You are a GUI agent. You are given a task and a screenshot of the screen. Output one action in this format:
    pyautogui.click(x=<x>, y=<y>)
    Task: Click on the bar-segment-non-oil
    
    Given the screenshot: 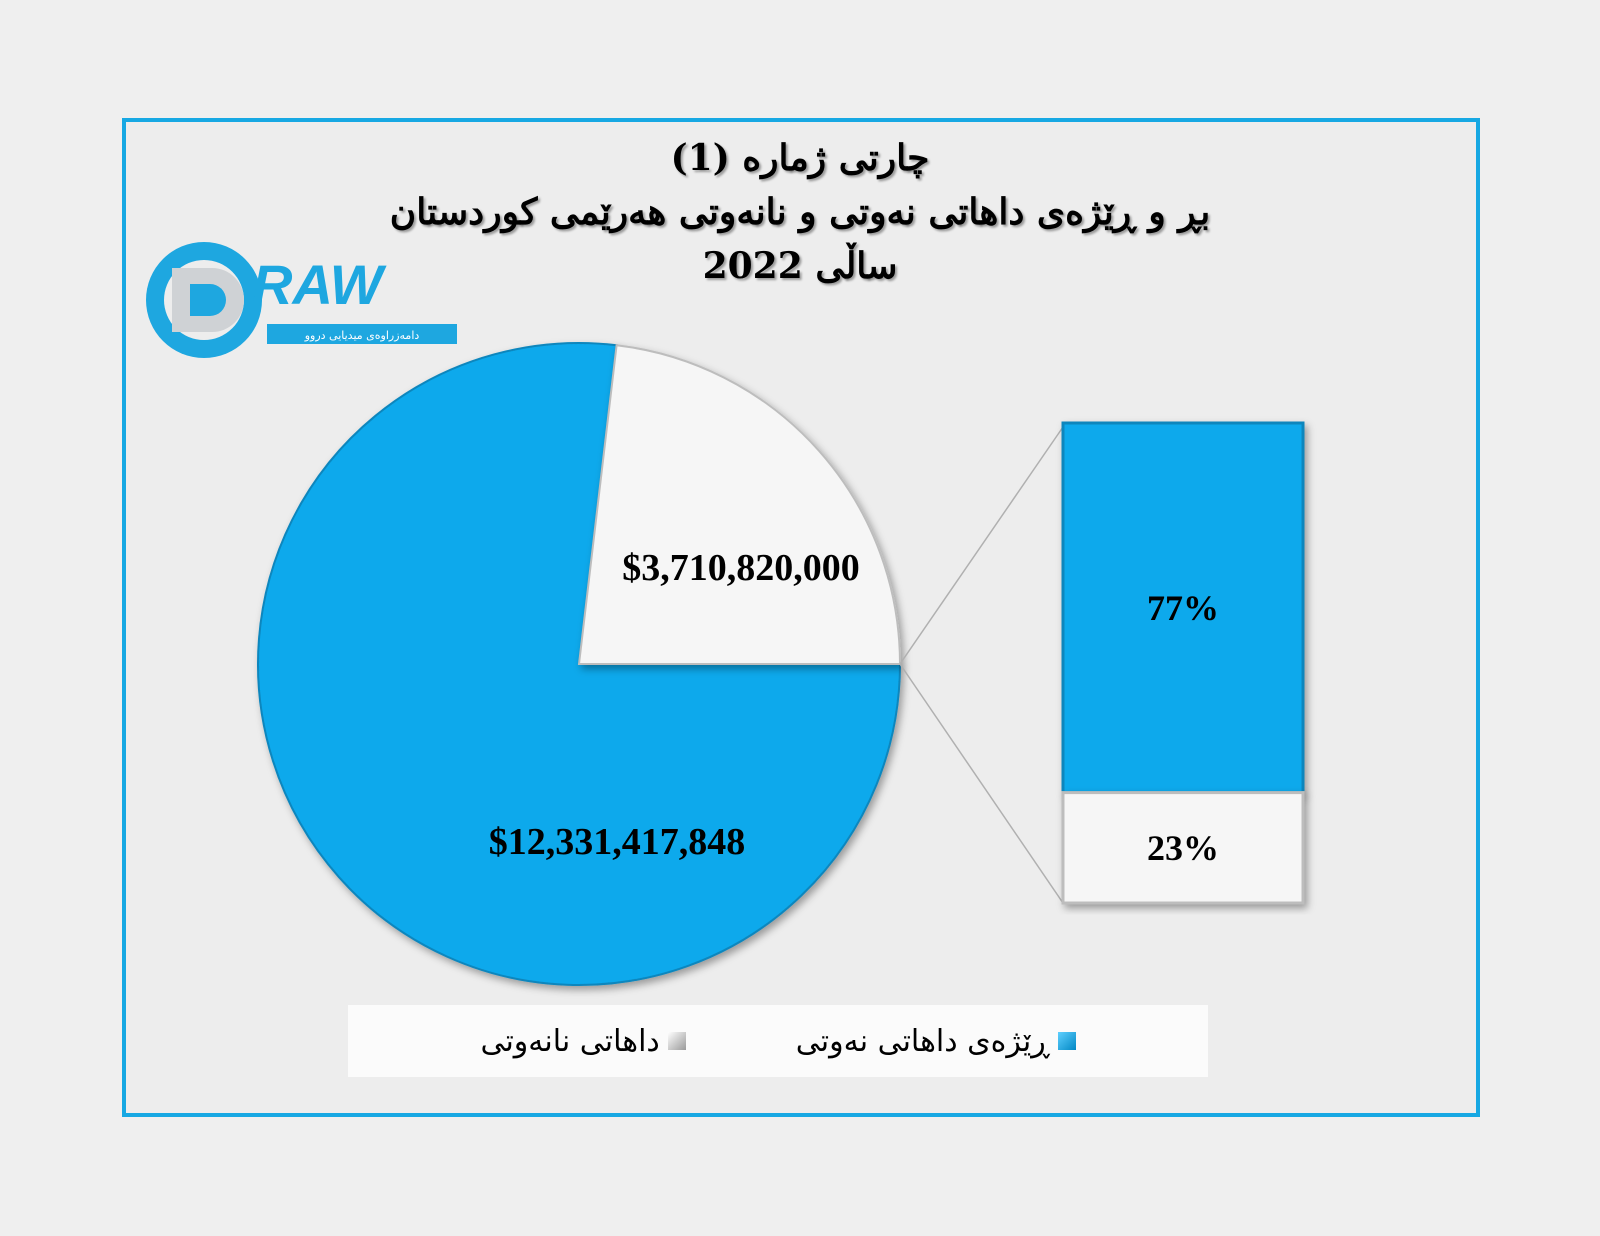 What is the action you would take?
    pyautogui.click(x=1183, y=848)
    